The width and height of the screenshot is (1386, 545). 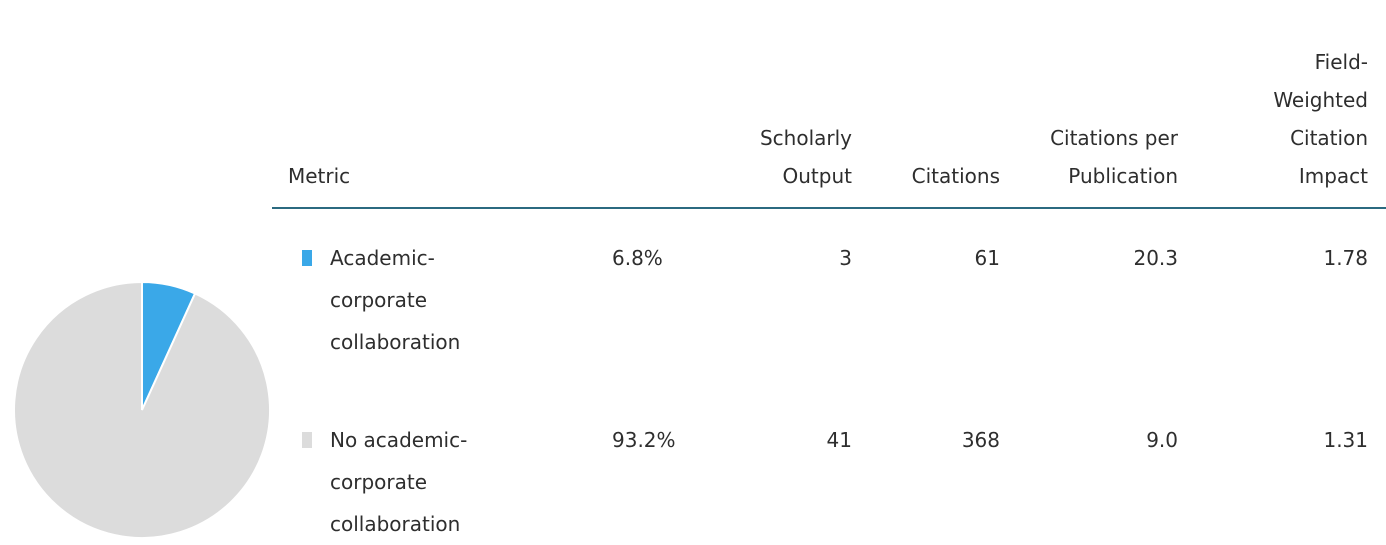 What do you see at coordinates (1320, 119) in the screenshot?
I see `header-cell: Field-Weighted Citation Impact` at bounding box center [1320, 119].